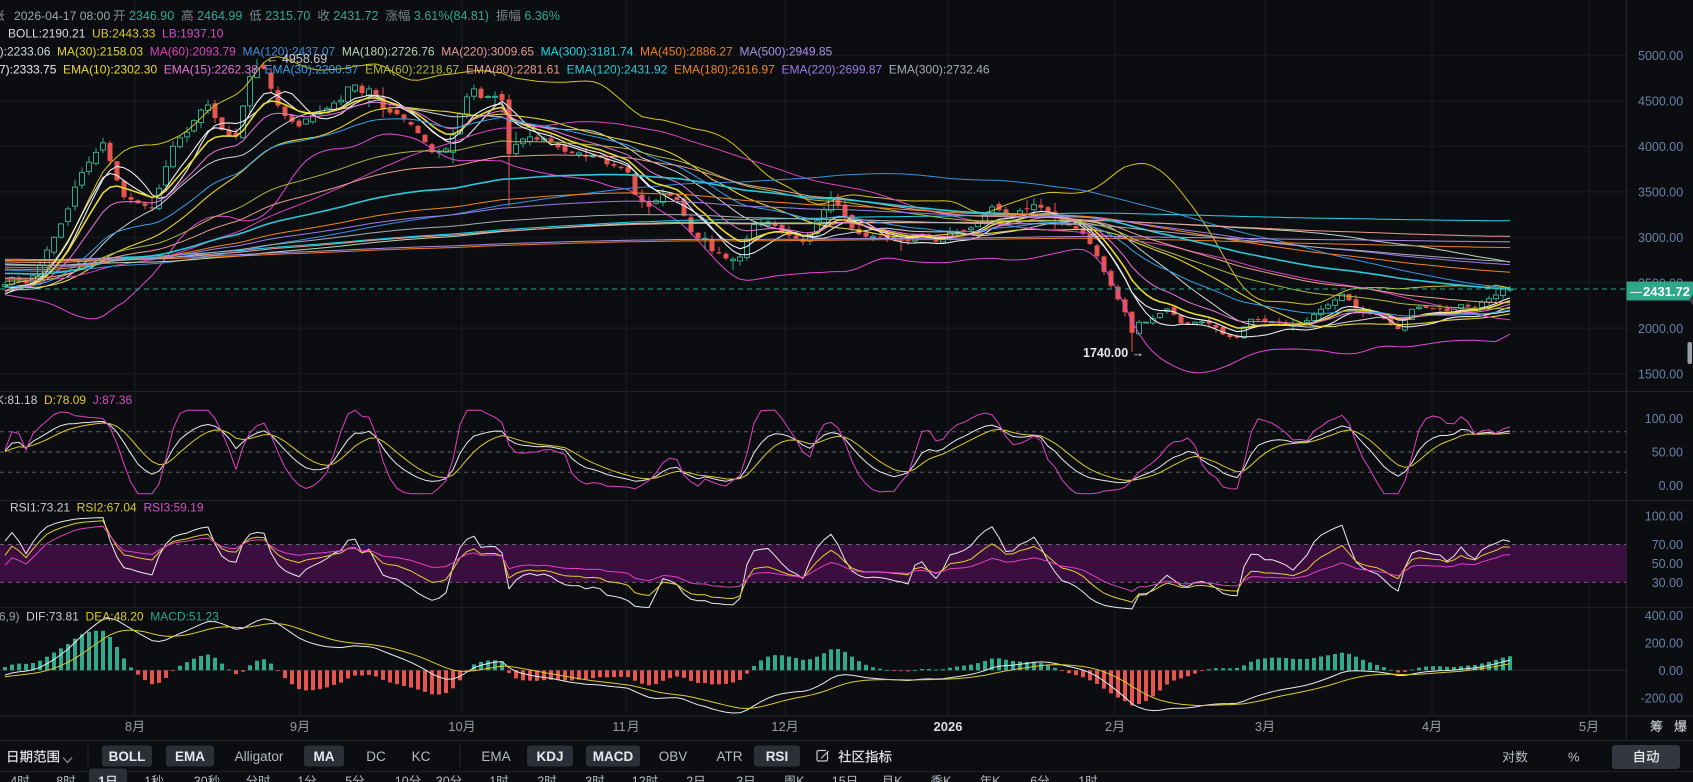 This screenshot has height=782, width=1693. I want to click on svg-text: EMA(7):2333.75, so click(28, 70).